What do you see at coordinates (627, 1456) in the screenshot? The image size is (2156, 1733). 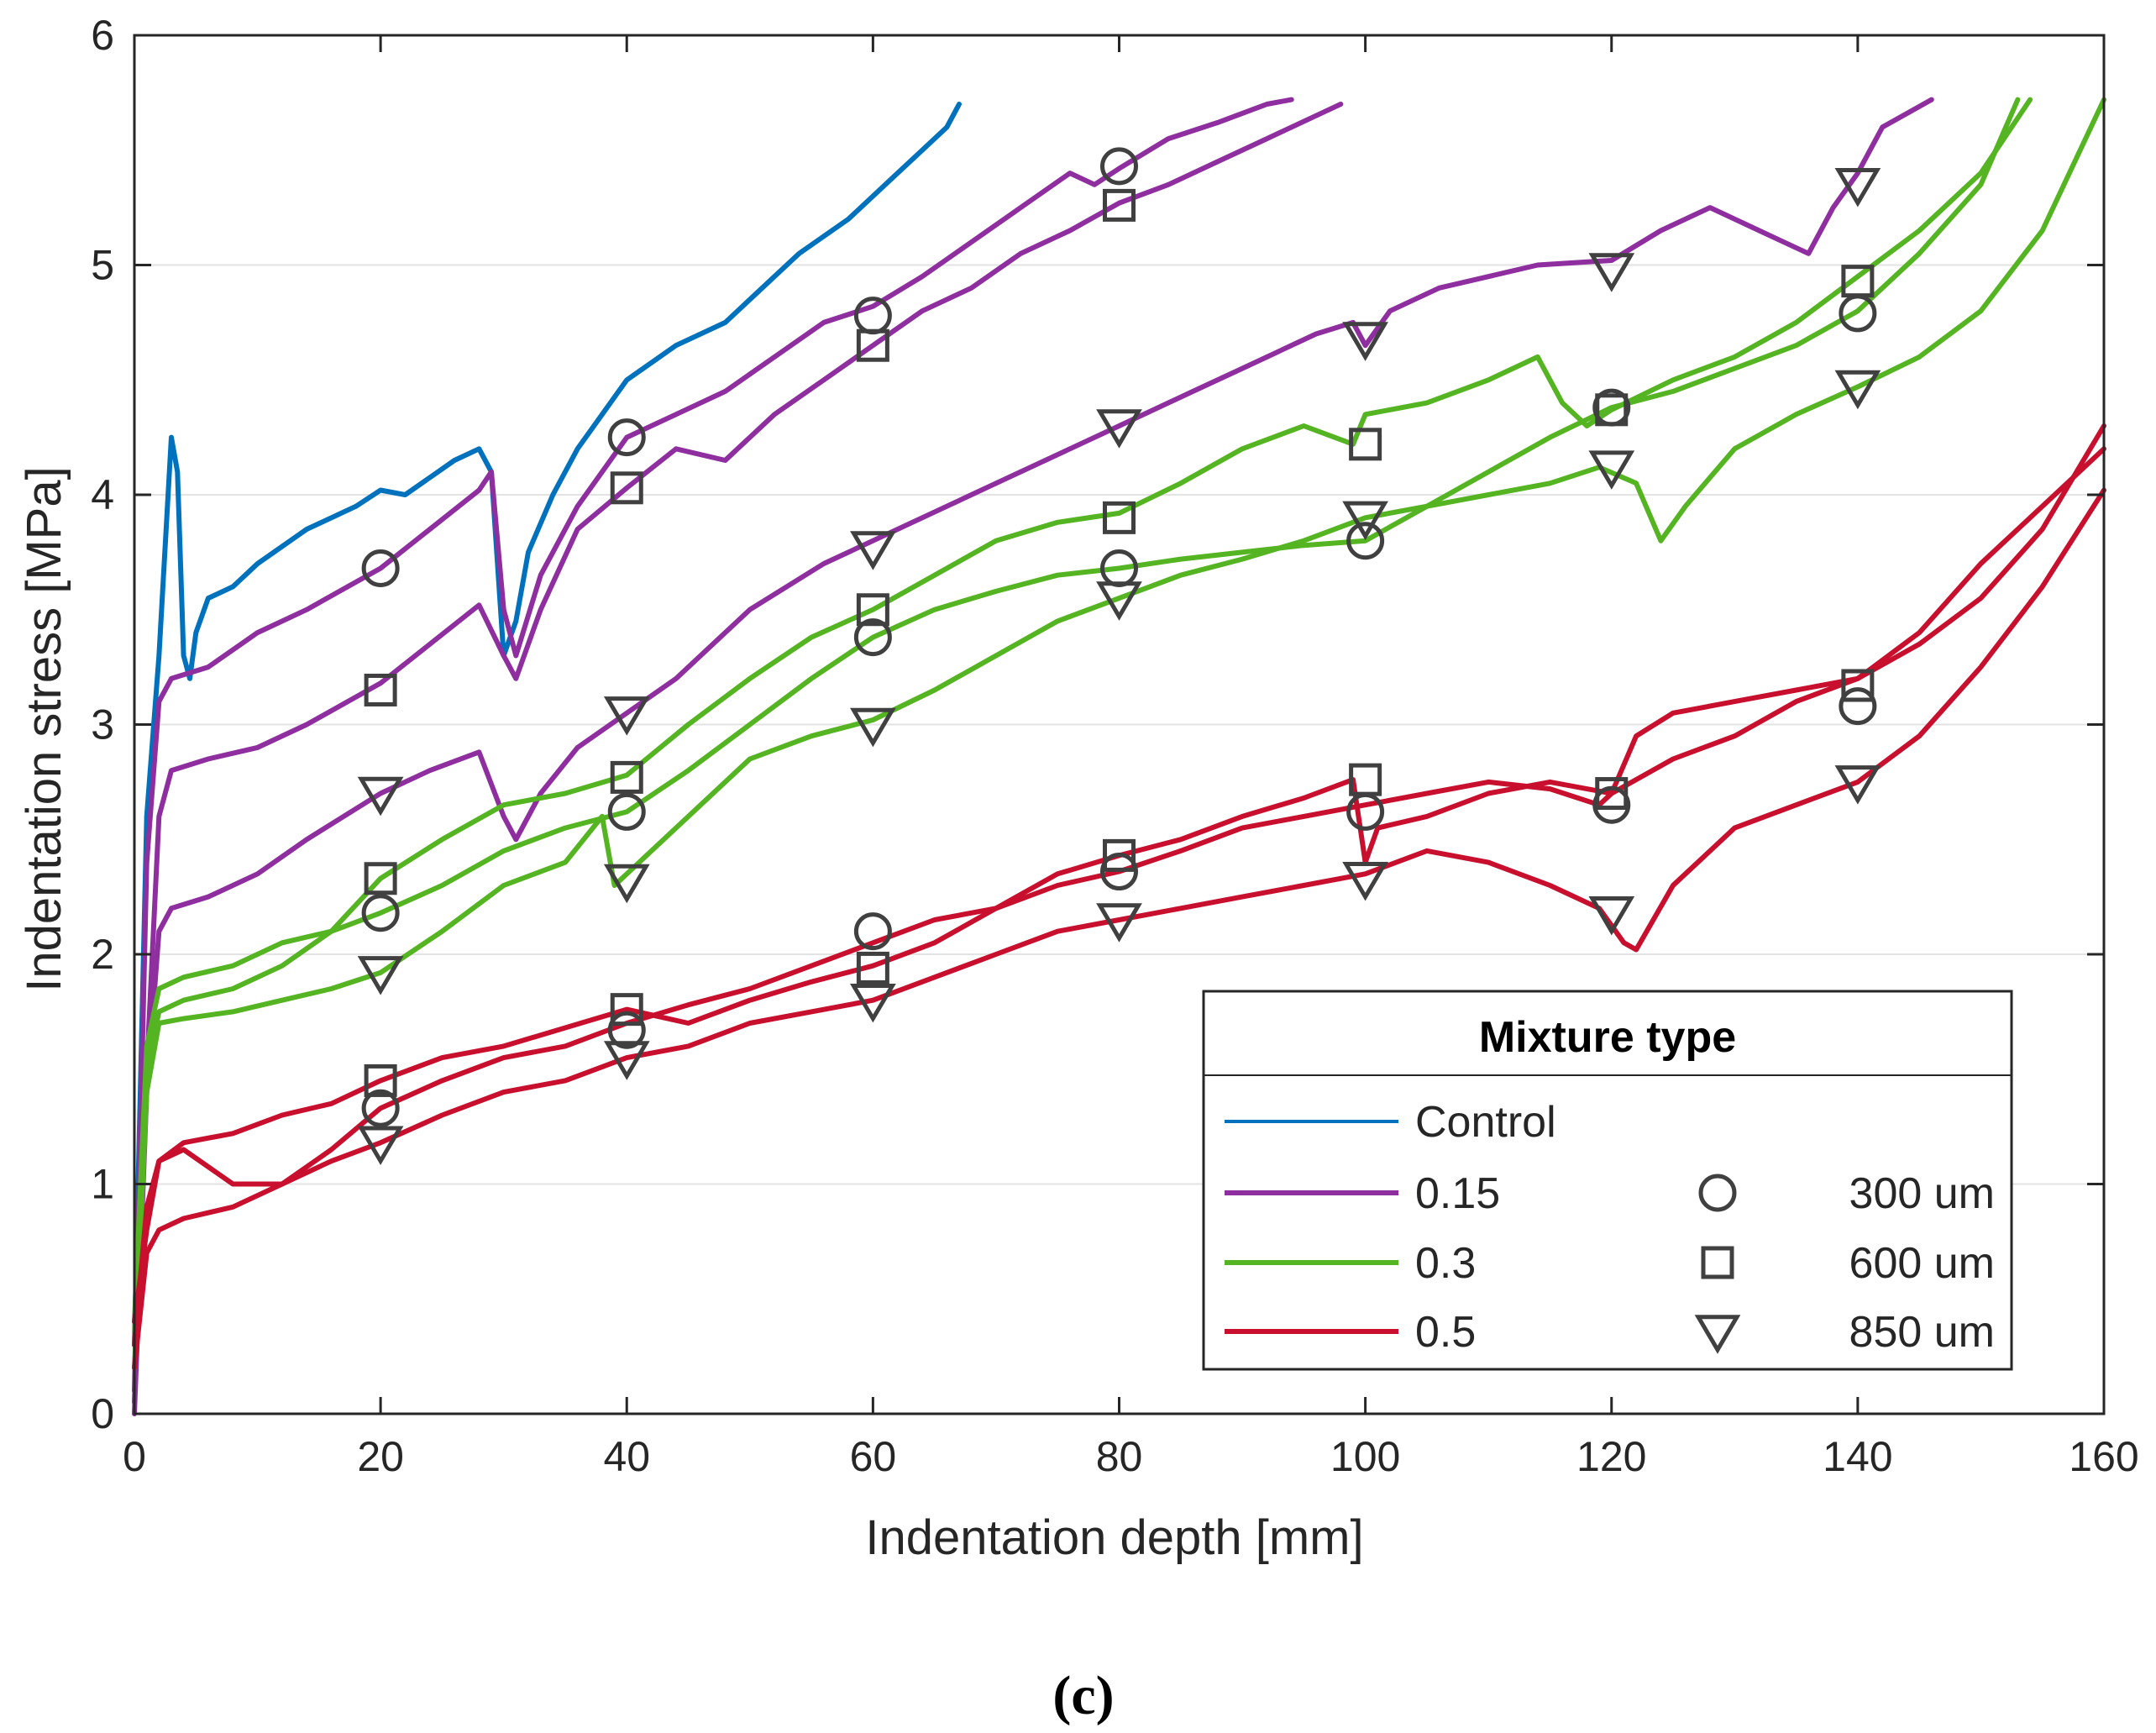 I see `x-tick-label: 40` at bounding box center [627, 1456].